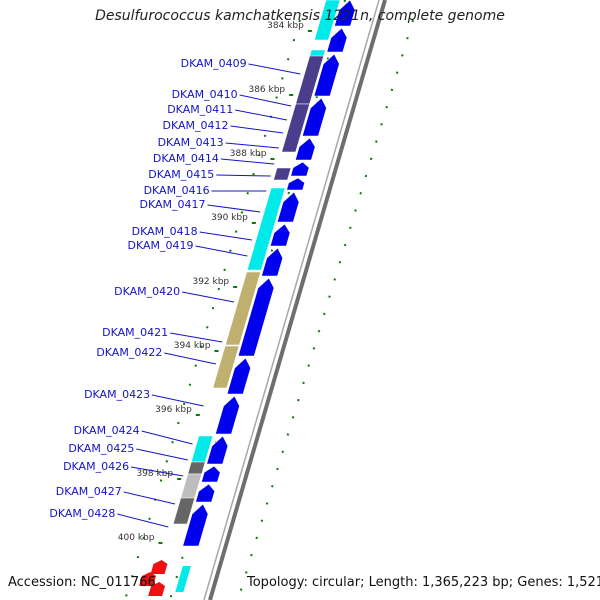  Describe the element at coordinates (177, 190) in the screenshot. I see `gene-label-dkam-0416: DKAM_0416` at that location.